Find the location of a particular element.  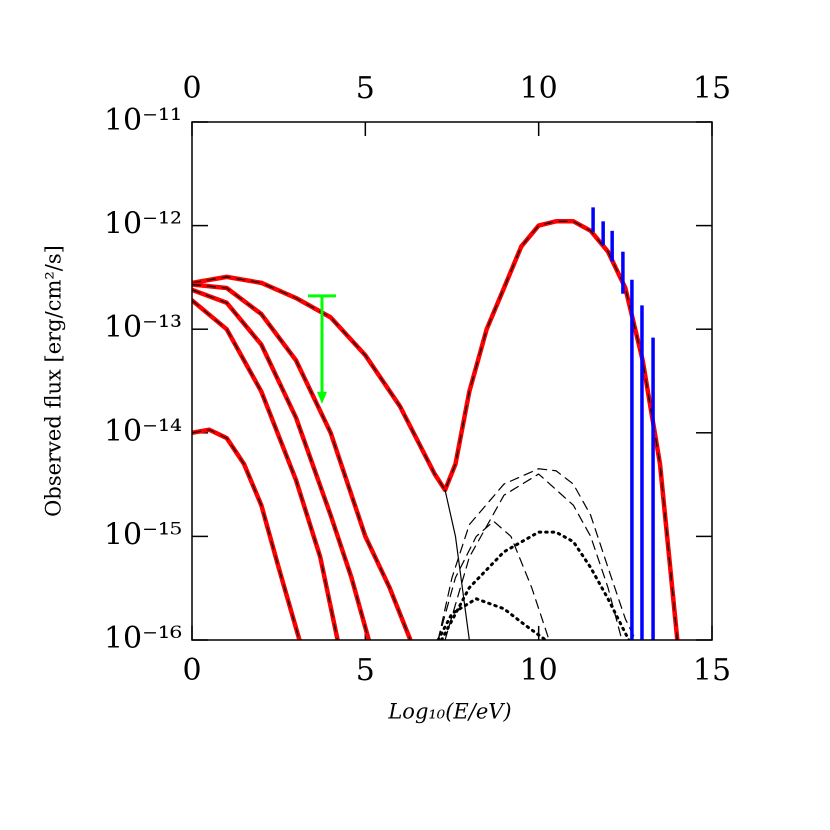

x-tick-label: 0 is located at coordinates (191, 670).